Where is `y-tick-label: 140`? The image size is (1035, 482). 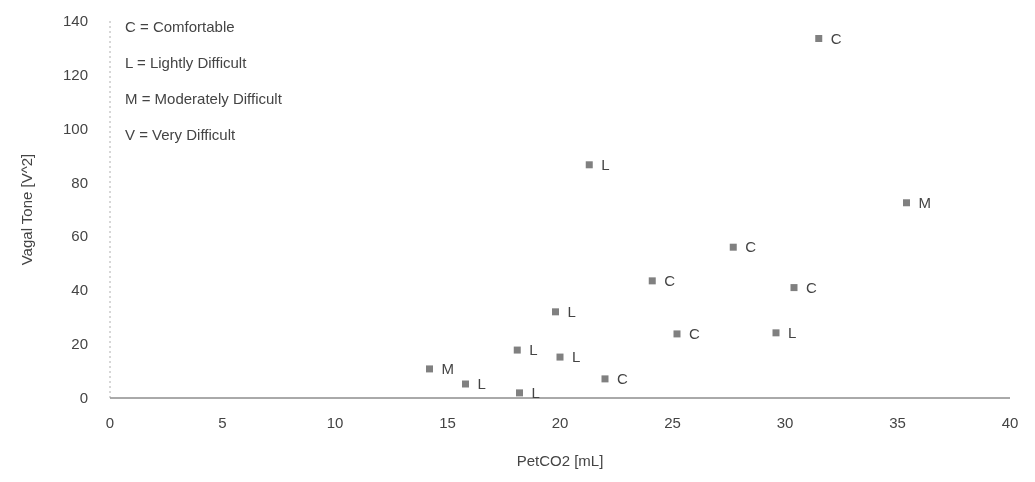 y-tick-label: 140 is located at coordinates (75, 20).